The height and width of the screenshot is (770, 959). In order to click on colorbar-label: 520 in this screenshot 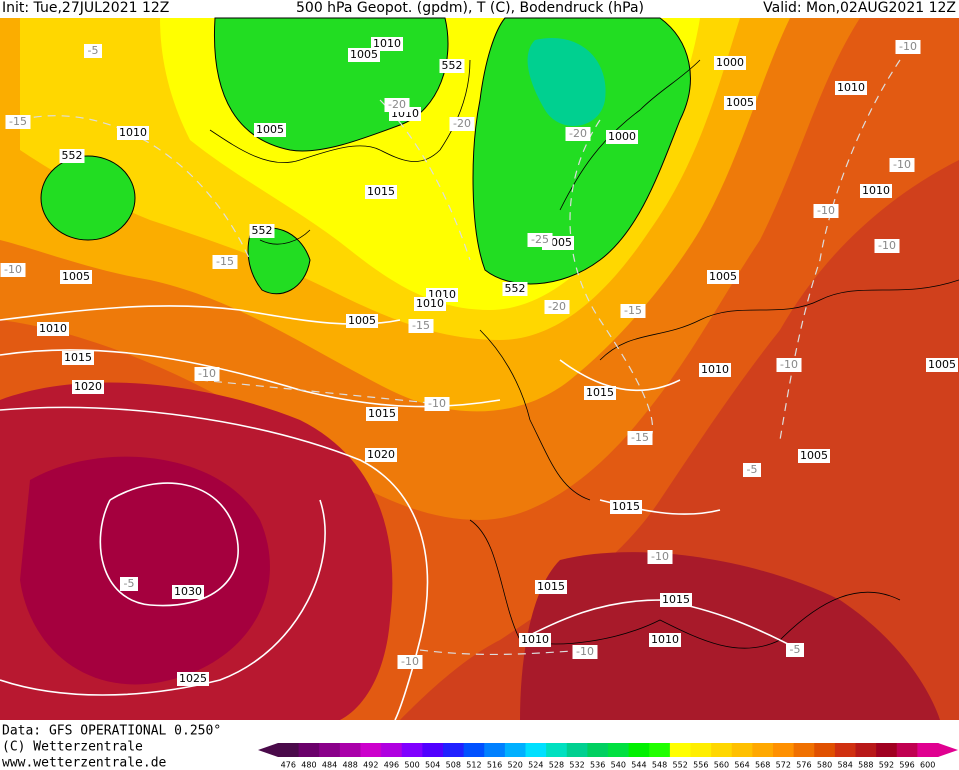, I will do `click(515, 765)`.